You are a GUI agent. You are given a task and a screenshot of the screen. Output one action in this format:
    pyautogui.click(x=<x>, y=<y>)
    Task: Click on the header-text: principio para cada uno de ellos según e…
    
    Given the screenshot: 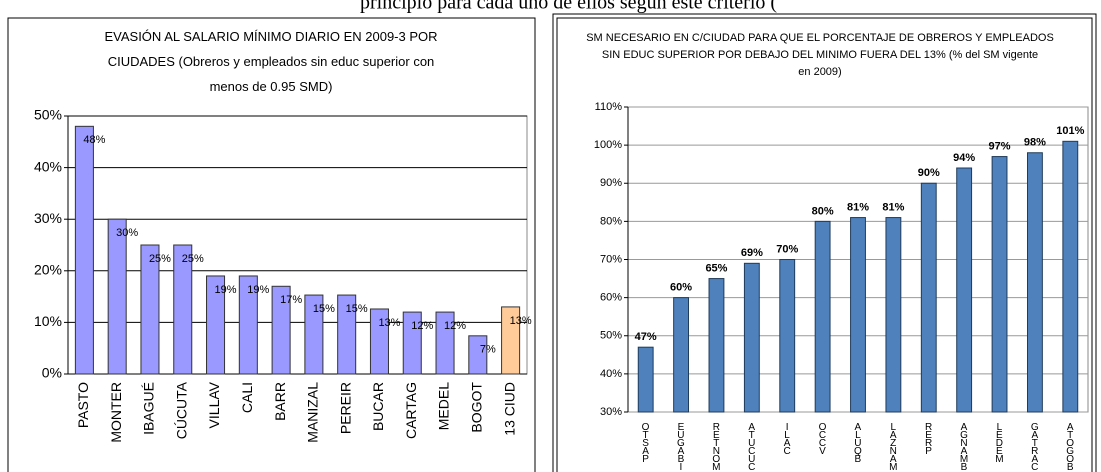 What is the action you would take?
    pyautogui.click(x=568, y=7)
    